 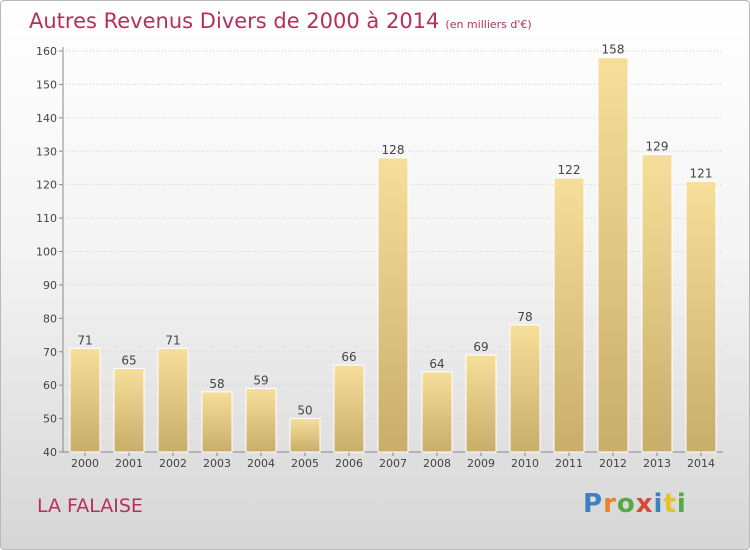 What do you see at coordinates (46, 84) in the screenshot?
I see `y-tick-label: 150` at bounding box center [46, 84].